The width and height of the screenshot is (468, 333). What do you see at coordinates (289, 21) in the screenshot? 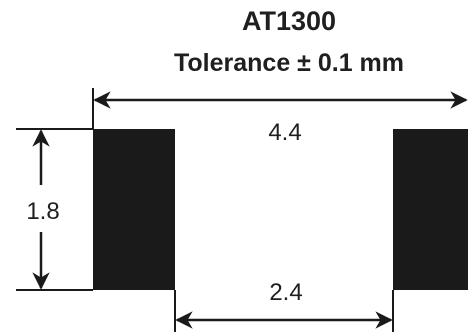
I see `diagram-title: AT1300` at bounding box center [289, 21].